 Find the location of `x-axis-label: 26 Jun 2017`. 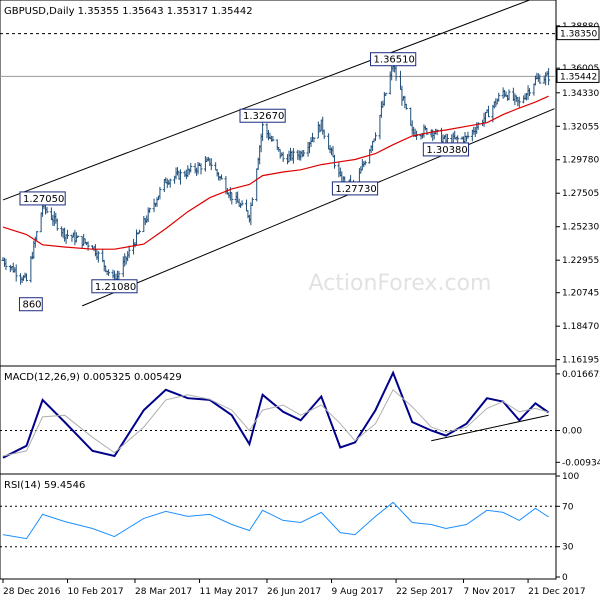

x-axis-label: 26 Jun 2017 is located at coordinates (294, 592).